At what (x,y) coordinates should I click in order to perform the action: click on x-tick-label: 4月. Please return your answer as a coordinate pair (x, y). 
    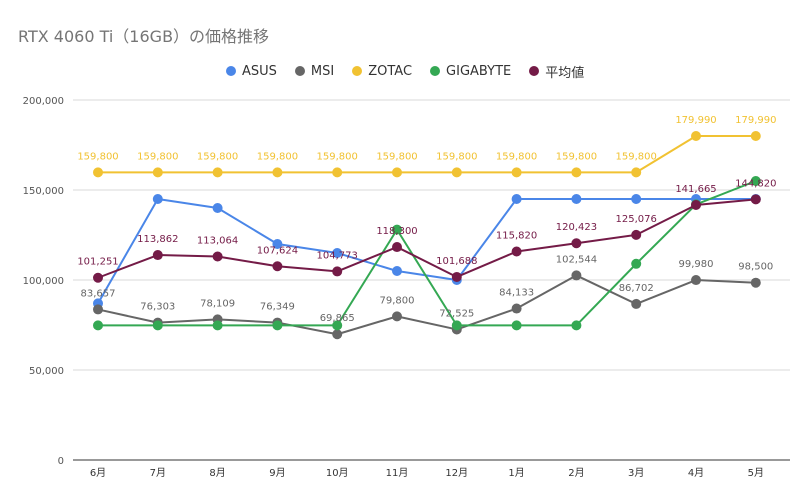
    Looking at the image, I should click on (696, 473).